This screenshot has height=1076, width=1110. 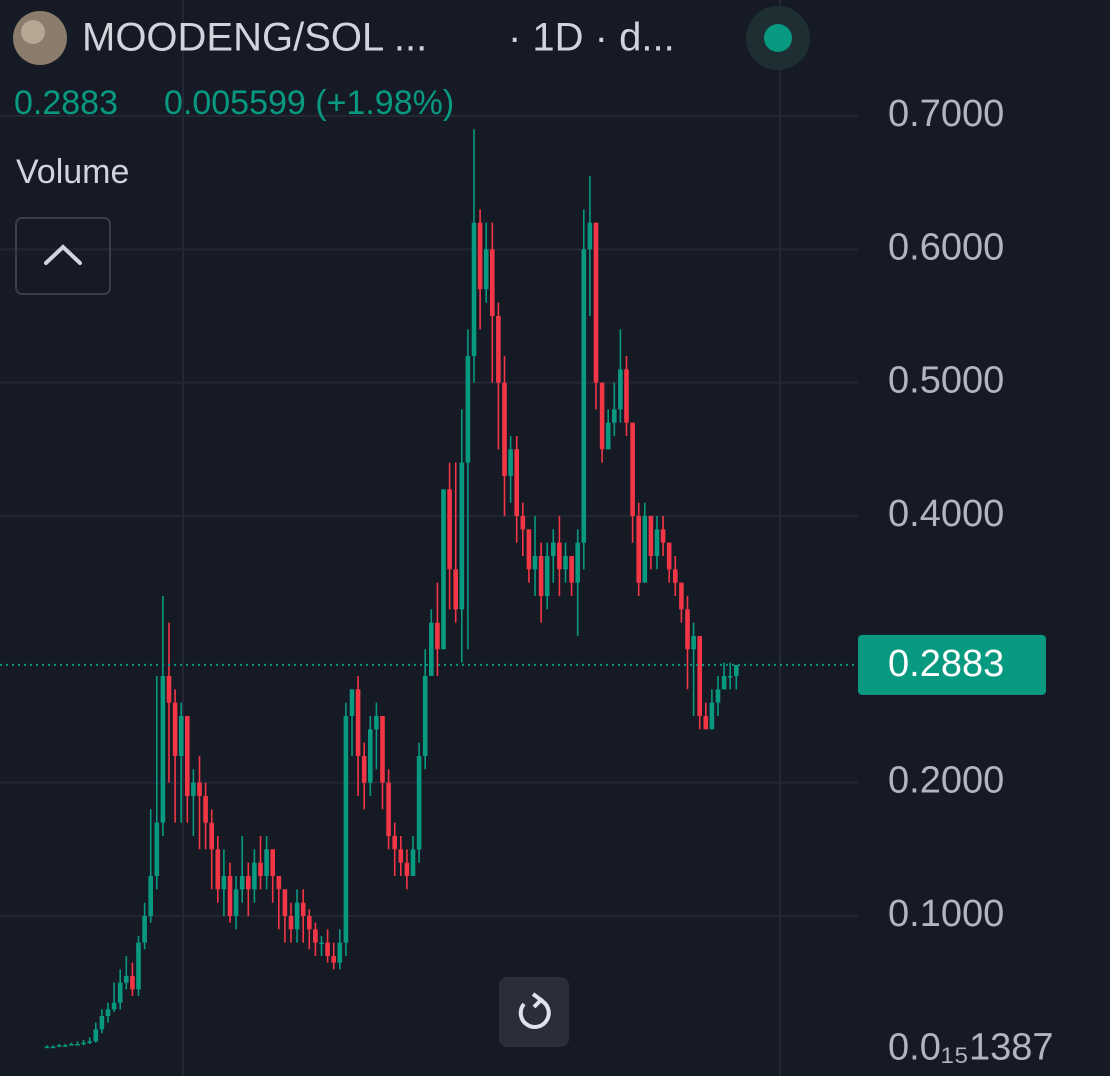 What do you see at coordinates (946, 664) in the screenshot?
I see `last-price-label: 0.2883` at bounding box center [946, 664].